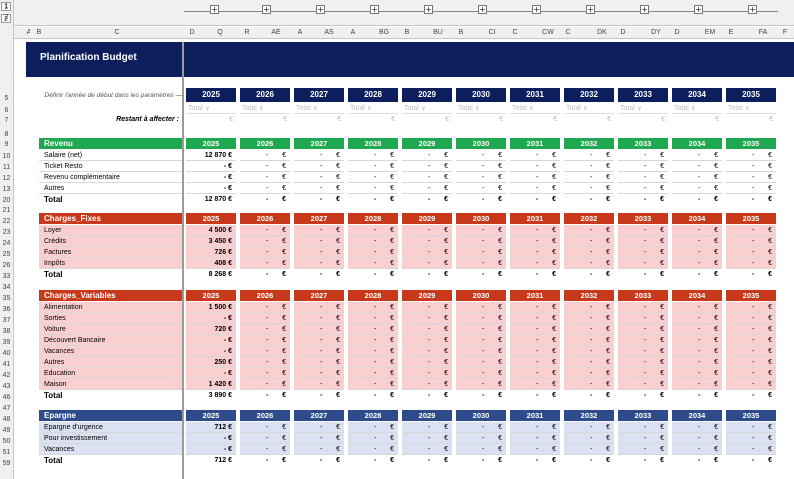 This screenshot has width=794, height=479. I want to click on row-number: 20, so click(6, 200).